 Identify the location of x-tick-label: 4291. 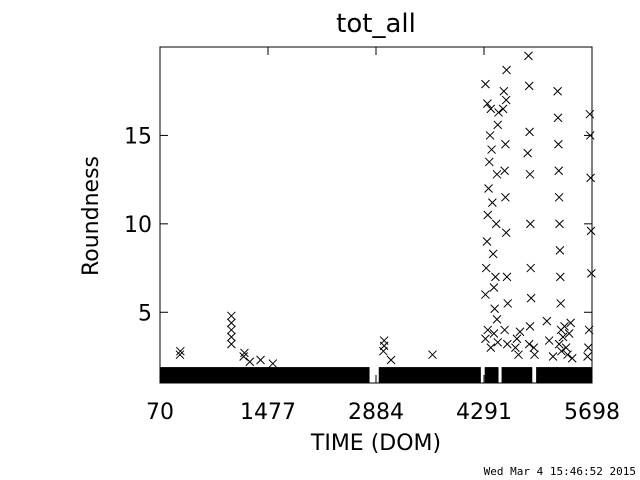
(484, 412).